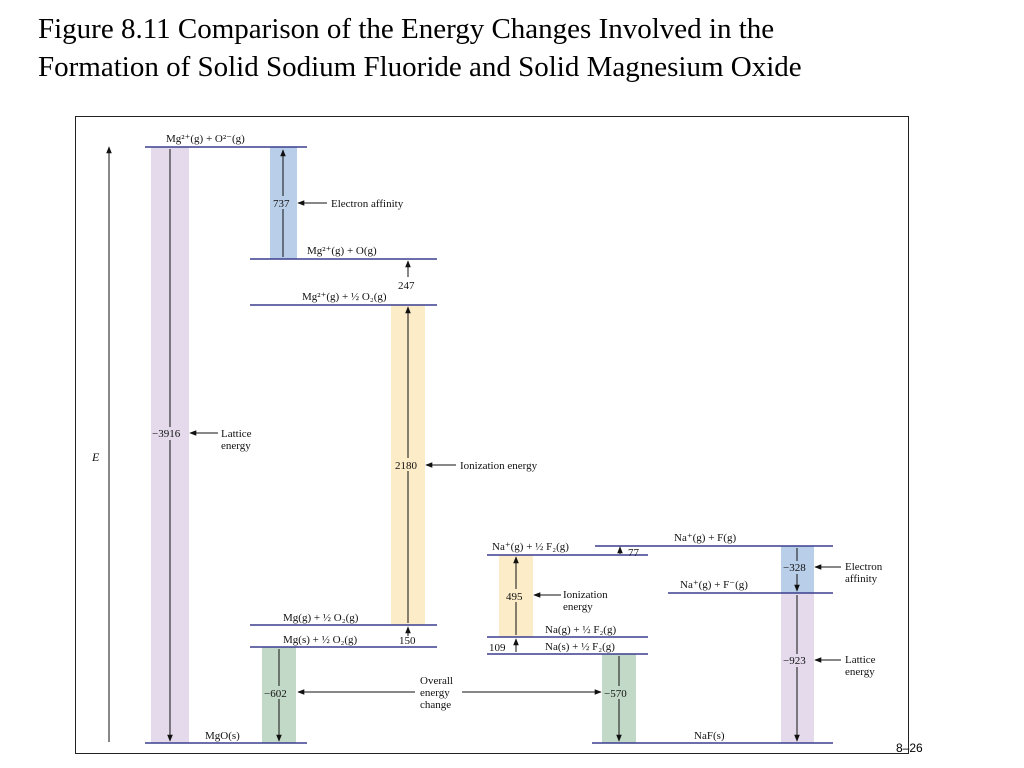  What do you see at coordinates (222, 736) in the screenshot?
I see `label-mgo: MgO(s)` at bounding box center [222, 736].